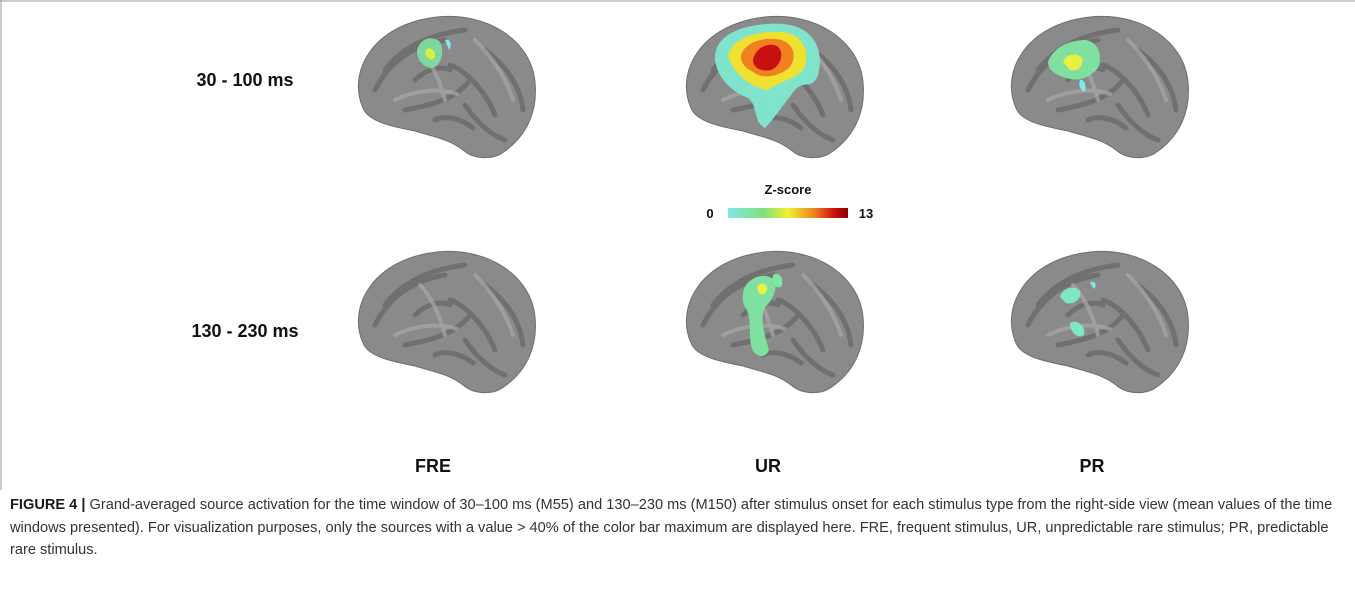 The width and height of the screenshot is (1355, 589). I want to click on column-label: FRE, so click(433, 466).